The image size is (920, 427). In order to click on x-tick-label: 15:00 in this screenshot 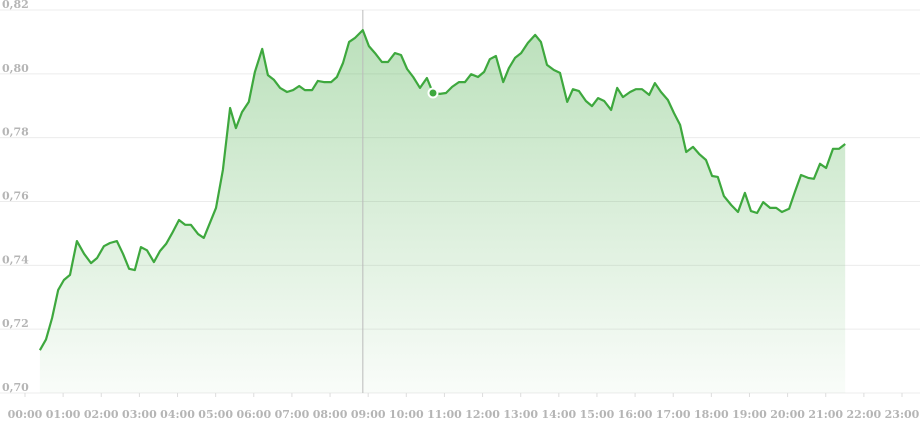, I will do `click(597, 414)`.